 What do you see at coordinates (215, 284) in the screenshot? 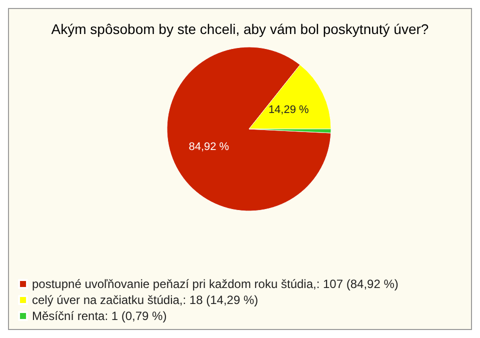
I see `legend-label: postupné uvoľňovanie peňazí pri každom roku štúdia,: 107 (84,92 %)` at bounding box center [215, 284].